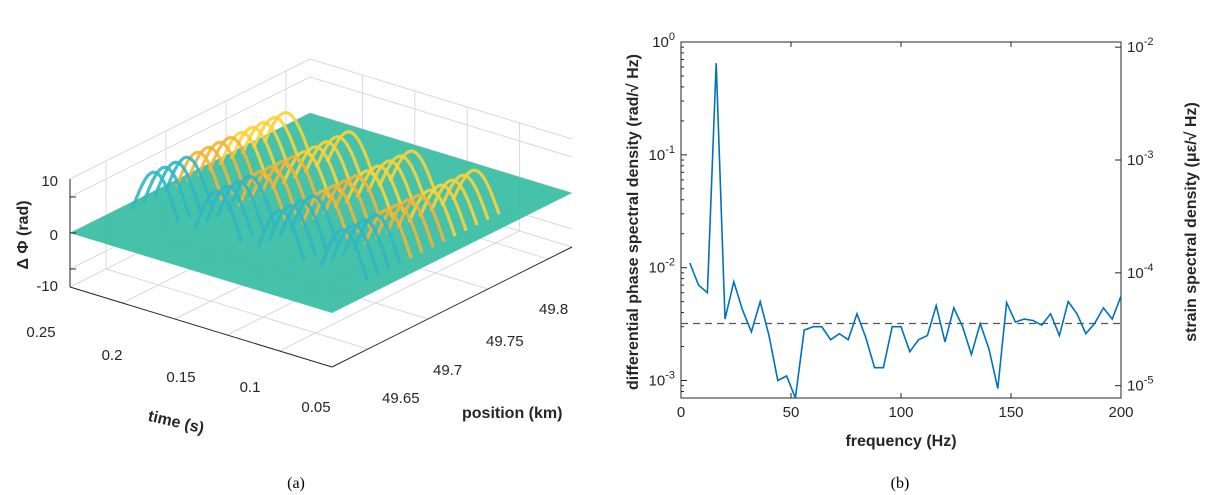 This screenshot has height=495, width=1206. I want to click on y-right-tick-label: 10⁻³, so click(1140, 159).